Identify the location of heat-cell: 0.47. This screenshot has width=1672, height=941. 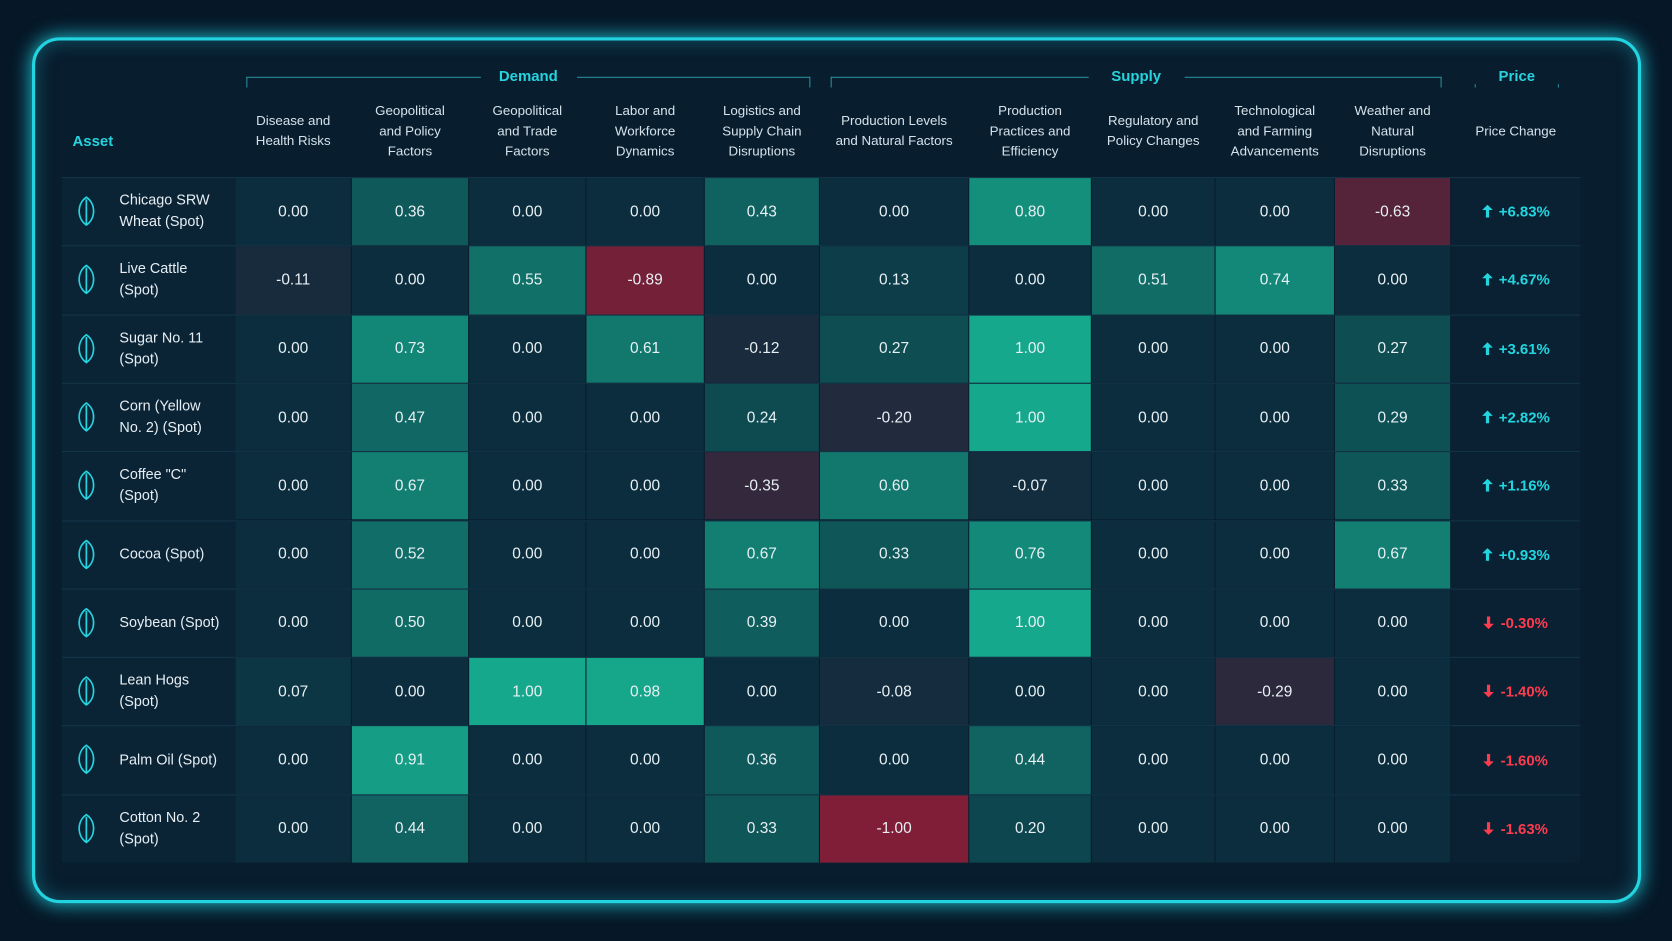
(410, 417).